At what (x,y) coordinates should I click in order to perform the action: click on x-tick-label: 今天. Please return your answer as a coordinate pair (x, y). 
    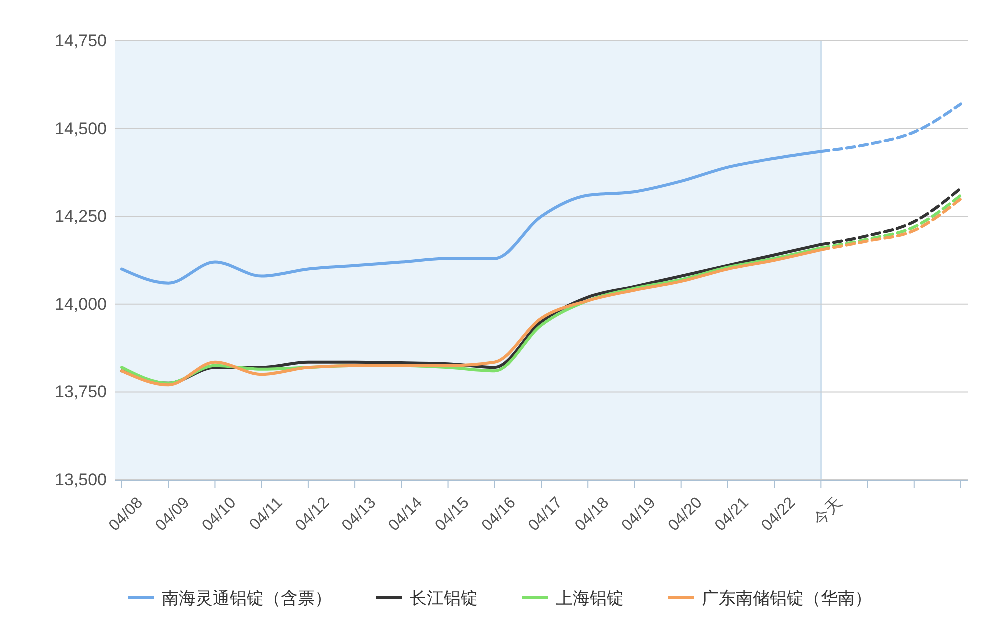
    Looking at the image, I should click on (828, 512).